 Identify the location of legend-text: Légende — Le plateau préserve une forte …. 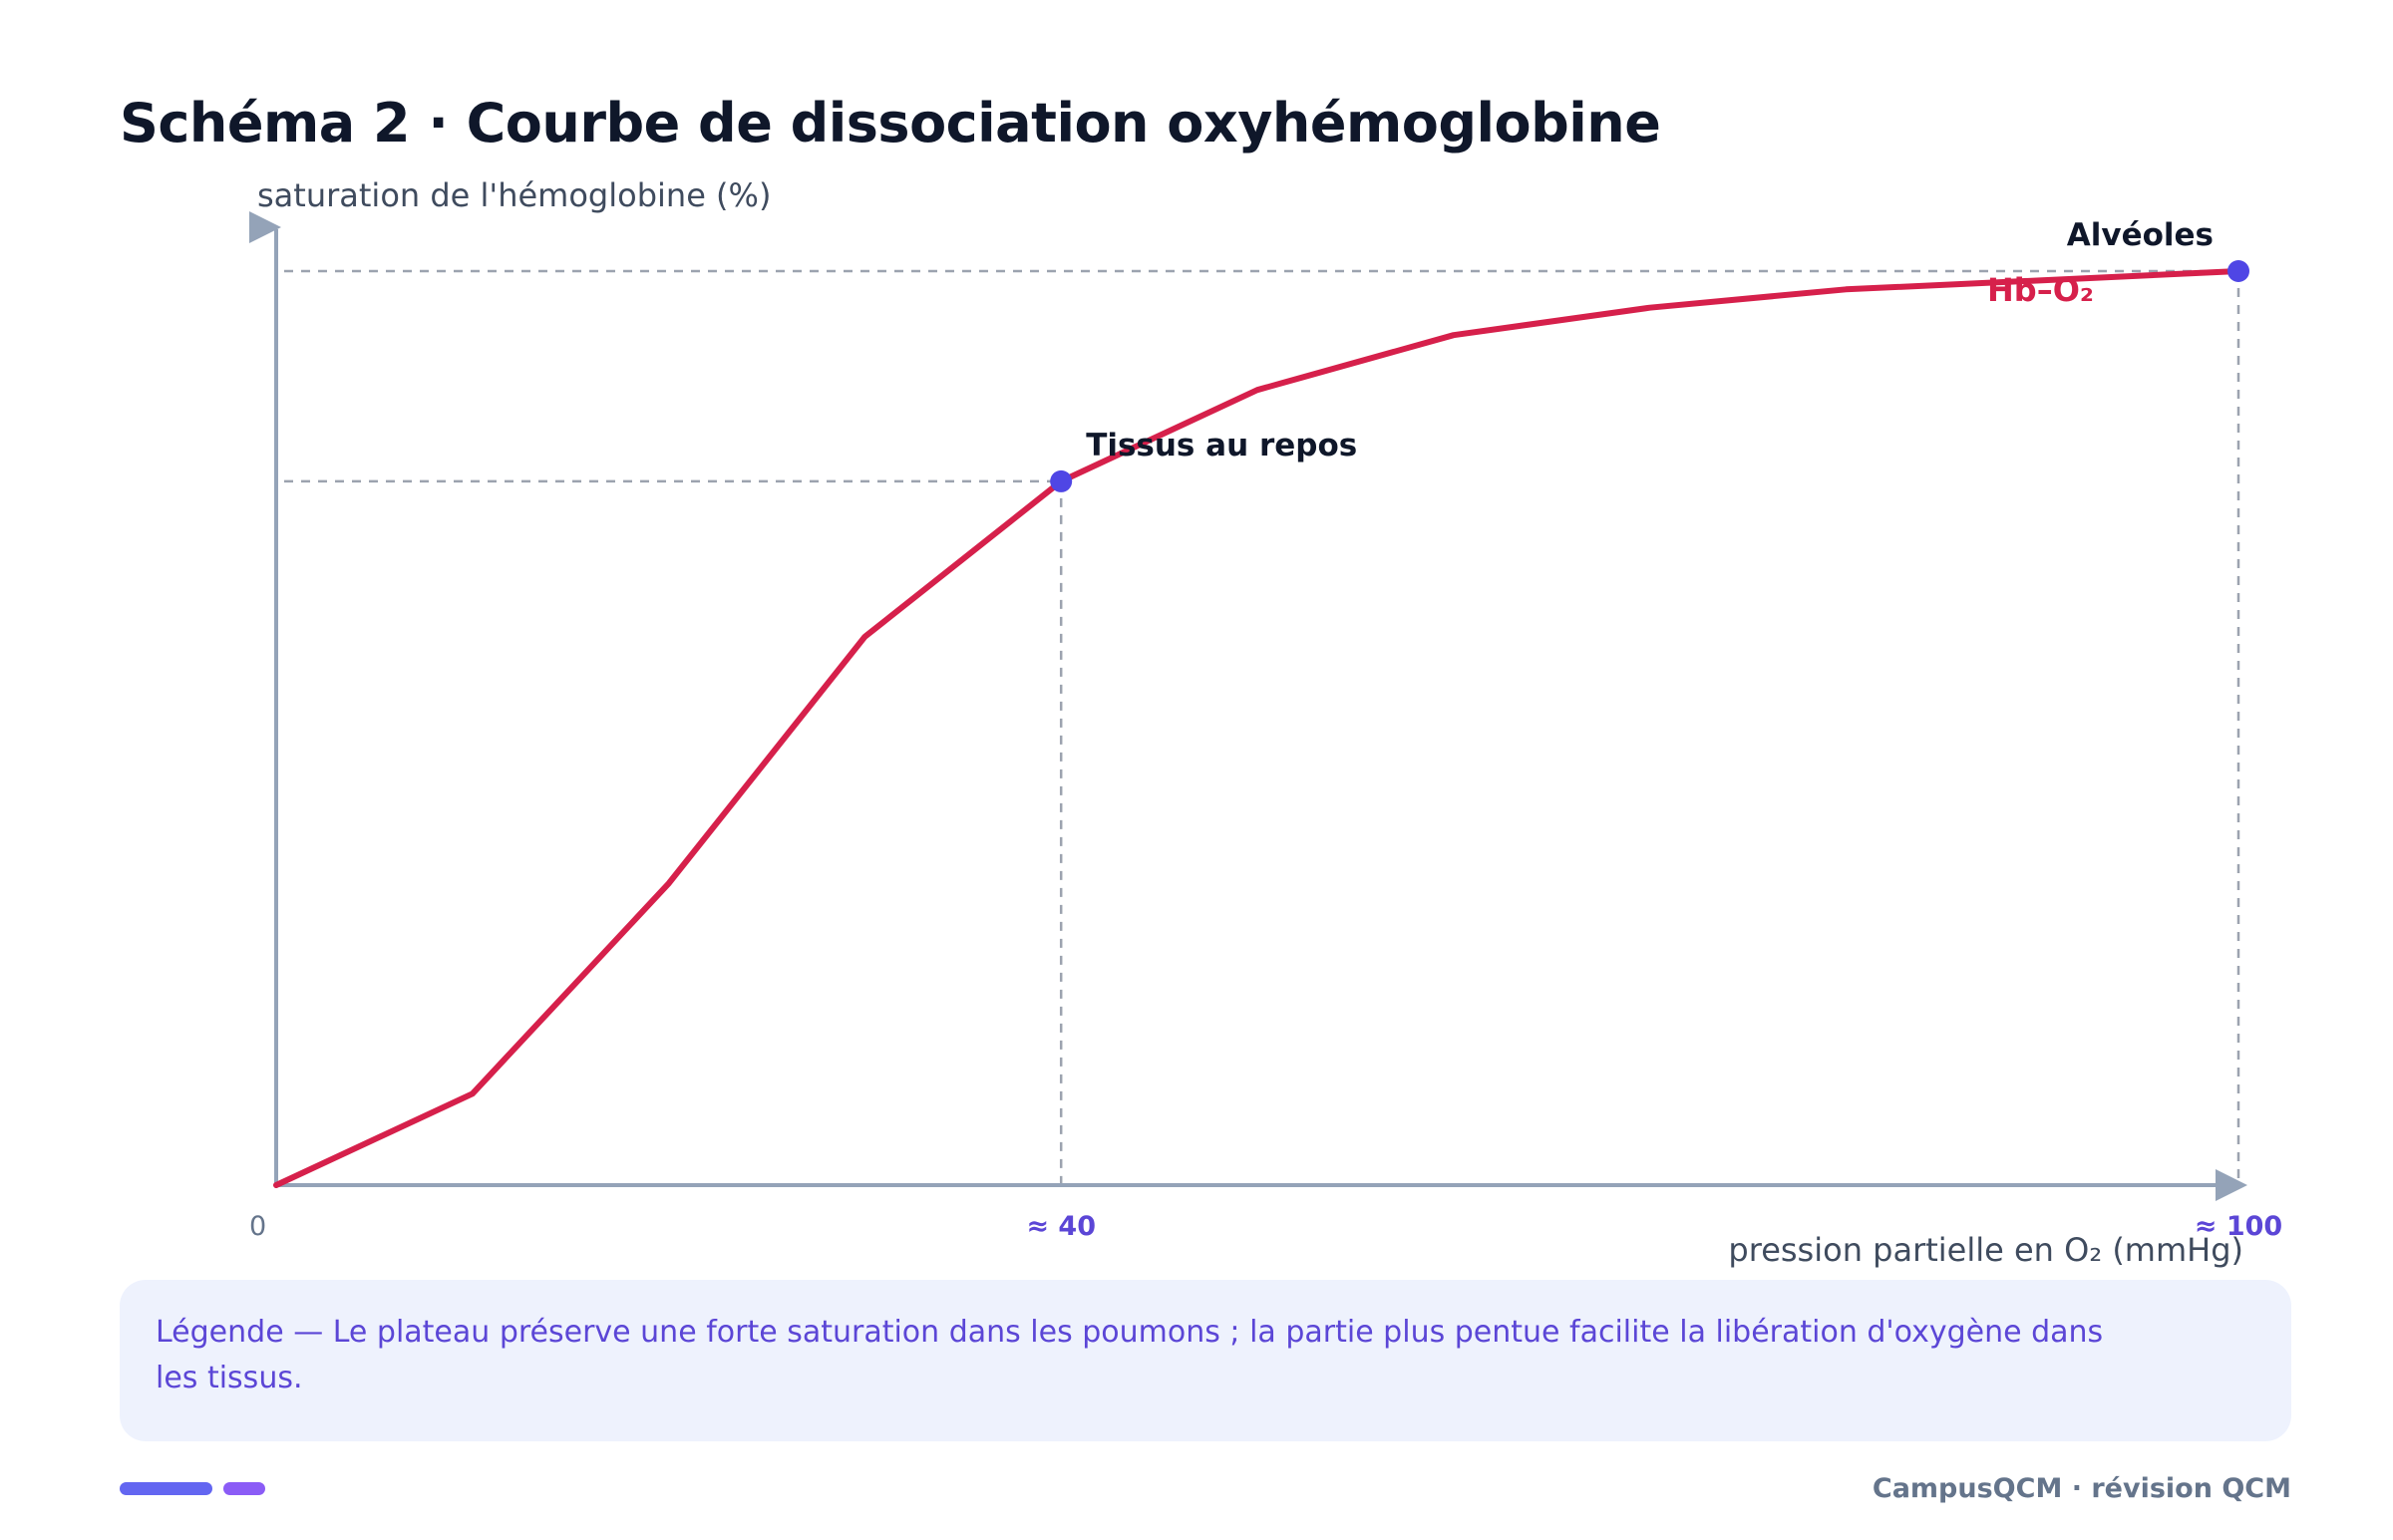
(1130, 1355).